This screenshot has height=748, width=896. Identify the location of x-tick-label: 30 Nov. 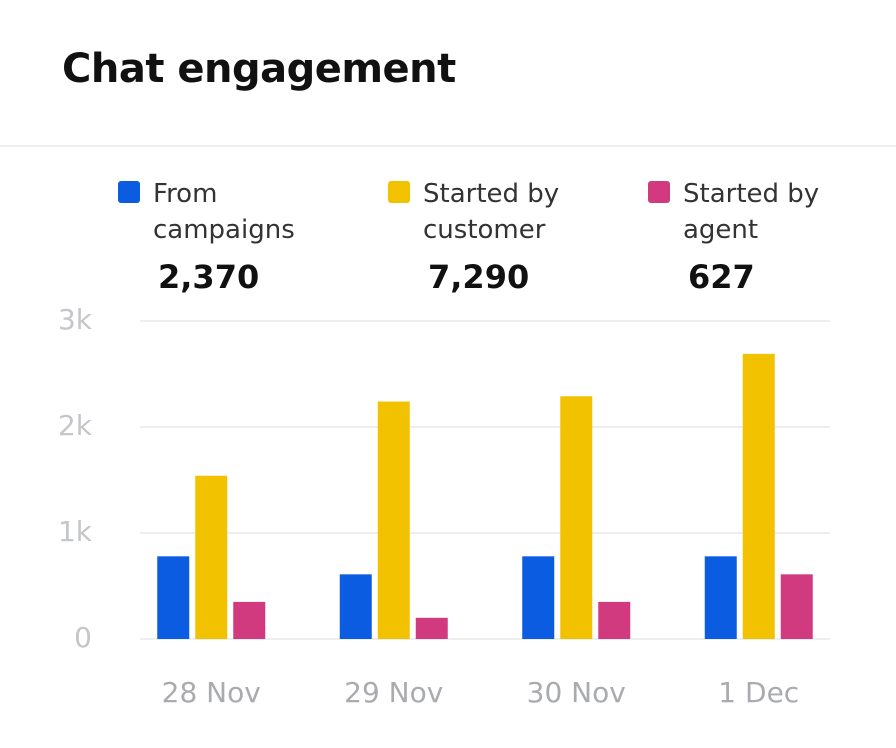
(576, 692).